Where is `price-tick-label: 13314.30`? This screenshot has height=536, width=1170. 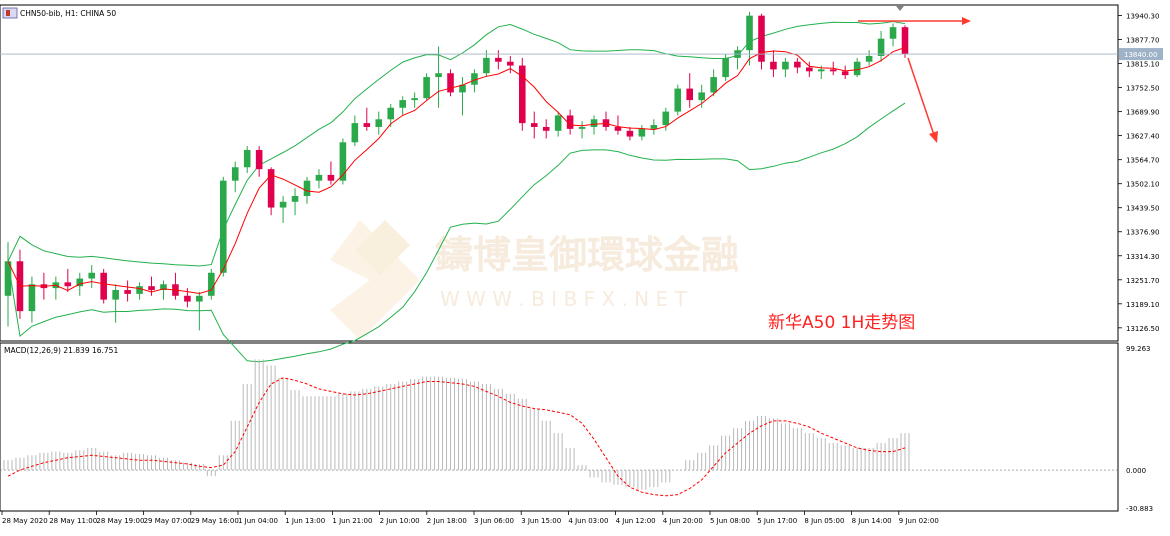
price-tick-label: 13314.30 is located at coordinates (1142, 257).